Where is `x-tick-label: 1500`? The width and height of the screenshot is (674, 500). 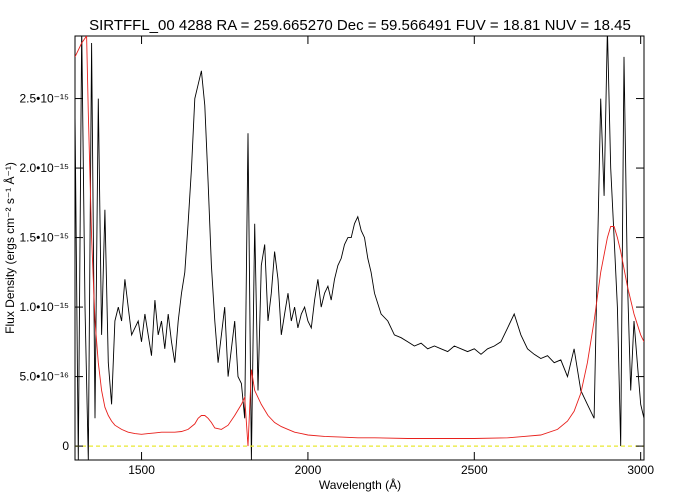
x-tick-label: 1500 is located at coordinates (141, 470).